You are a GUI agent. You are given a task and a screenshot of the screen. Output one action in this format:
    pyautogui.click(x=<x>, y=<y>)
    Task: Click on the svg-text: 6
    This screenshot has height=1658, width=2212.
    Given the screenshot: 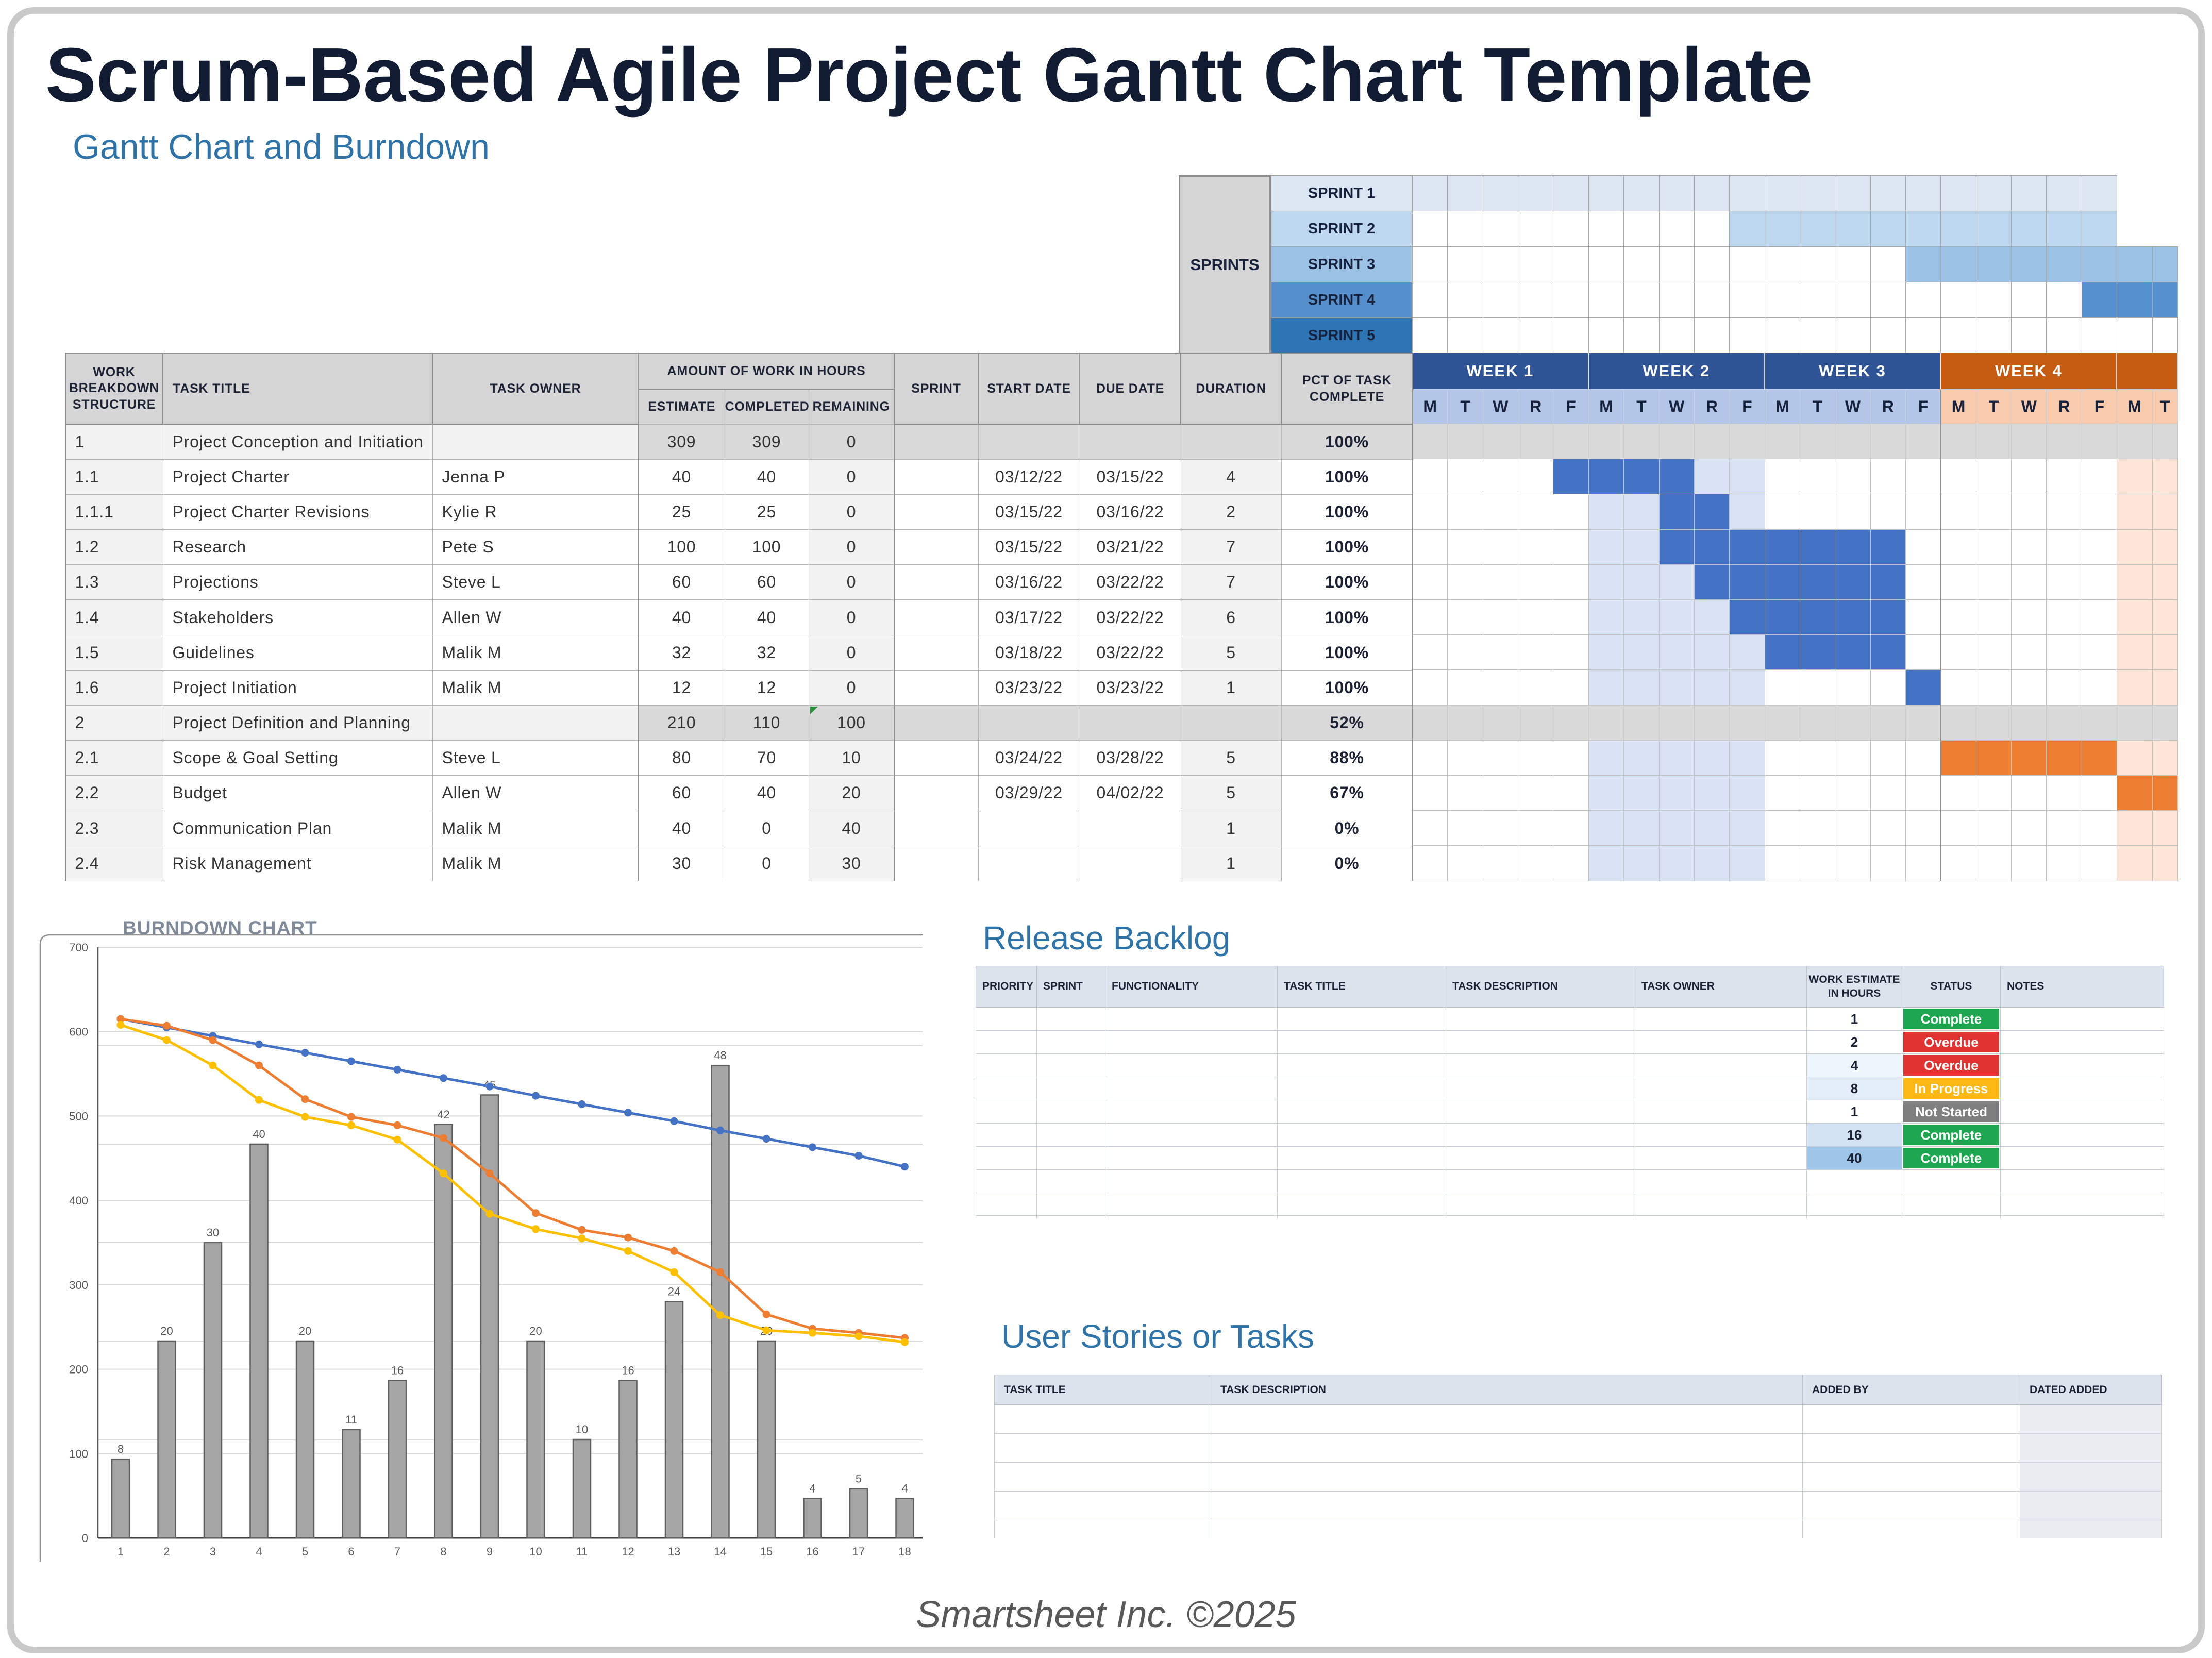 What is the action you would take?
    pyautogui.click(x=351, y=1551)
    